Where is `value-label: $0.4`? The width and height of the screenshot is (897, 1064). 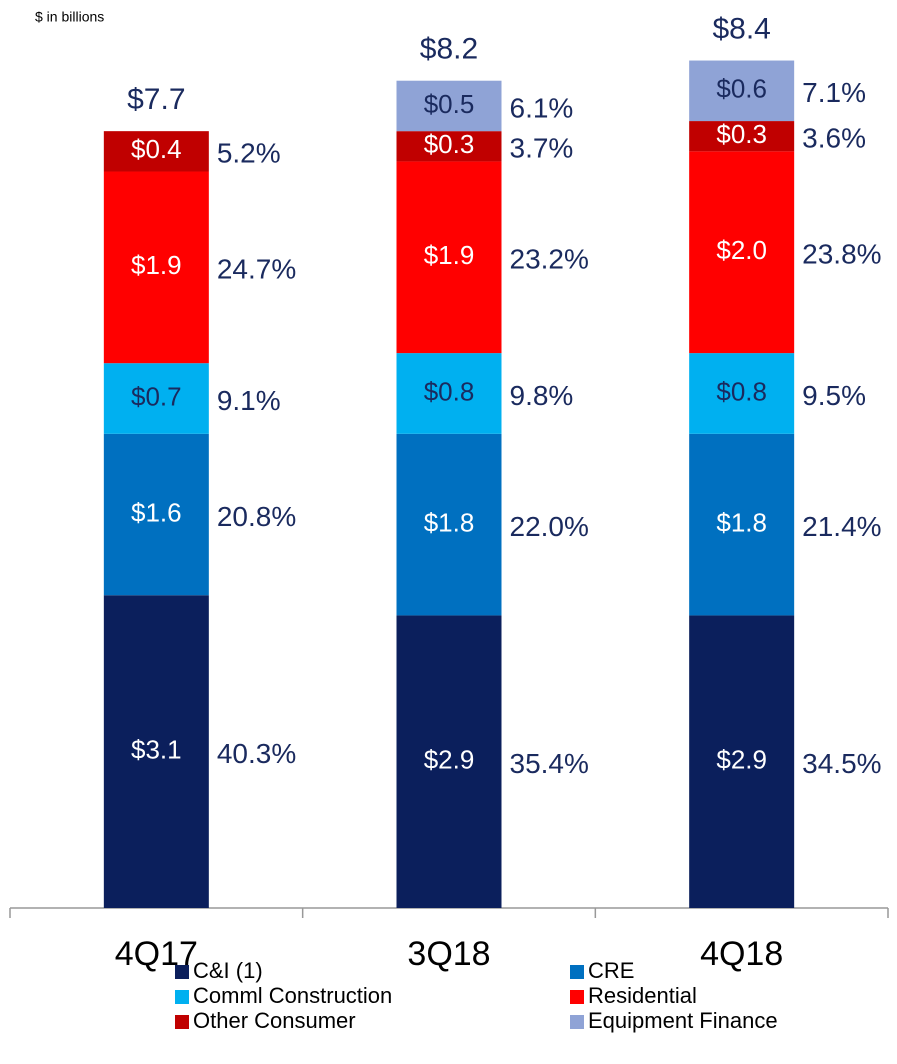
value-label: $0.4 is located at coordinates (156, 149).